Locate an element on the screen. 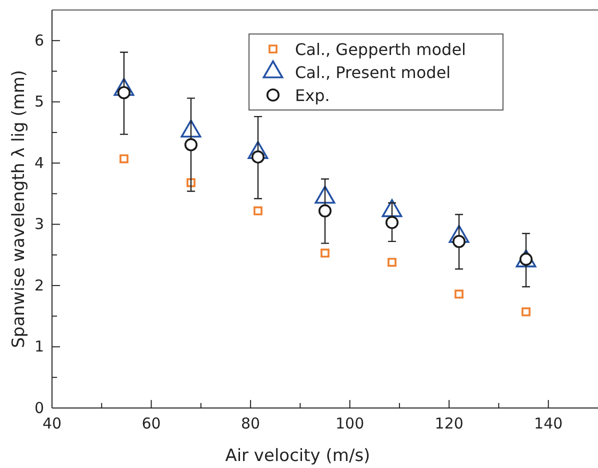 The image size is (598, 468). x-tick-label: 80 is located at coordinates (250, 423).